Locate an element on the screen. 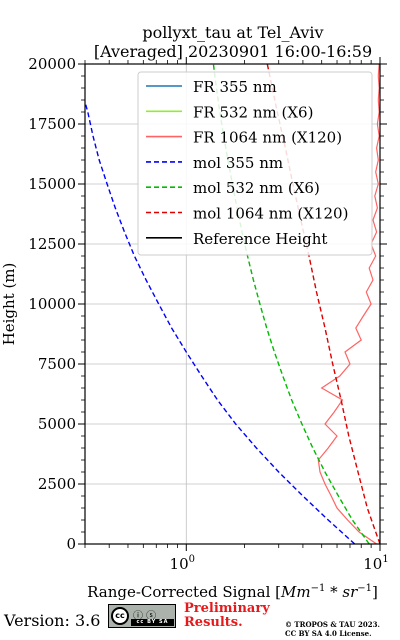 This screenshot has width=400, height=640. x-tick-label-1: 10¹ is located at coordinates (375, 563).